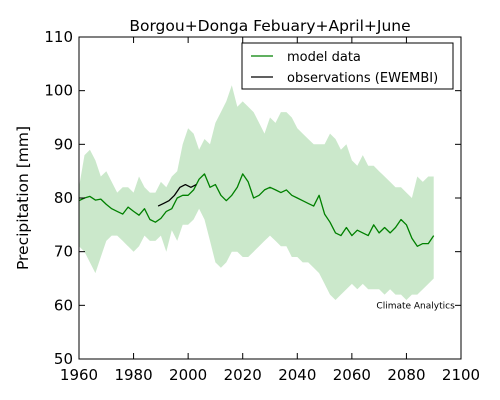  What do you see at coordinates (133, 375) in the screenshot?
I see `x-tick-label: 1980` at bounding box center [133, 375].